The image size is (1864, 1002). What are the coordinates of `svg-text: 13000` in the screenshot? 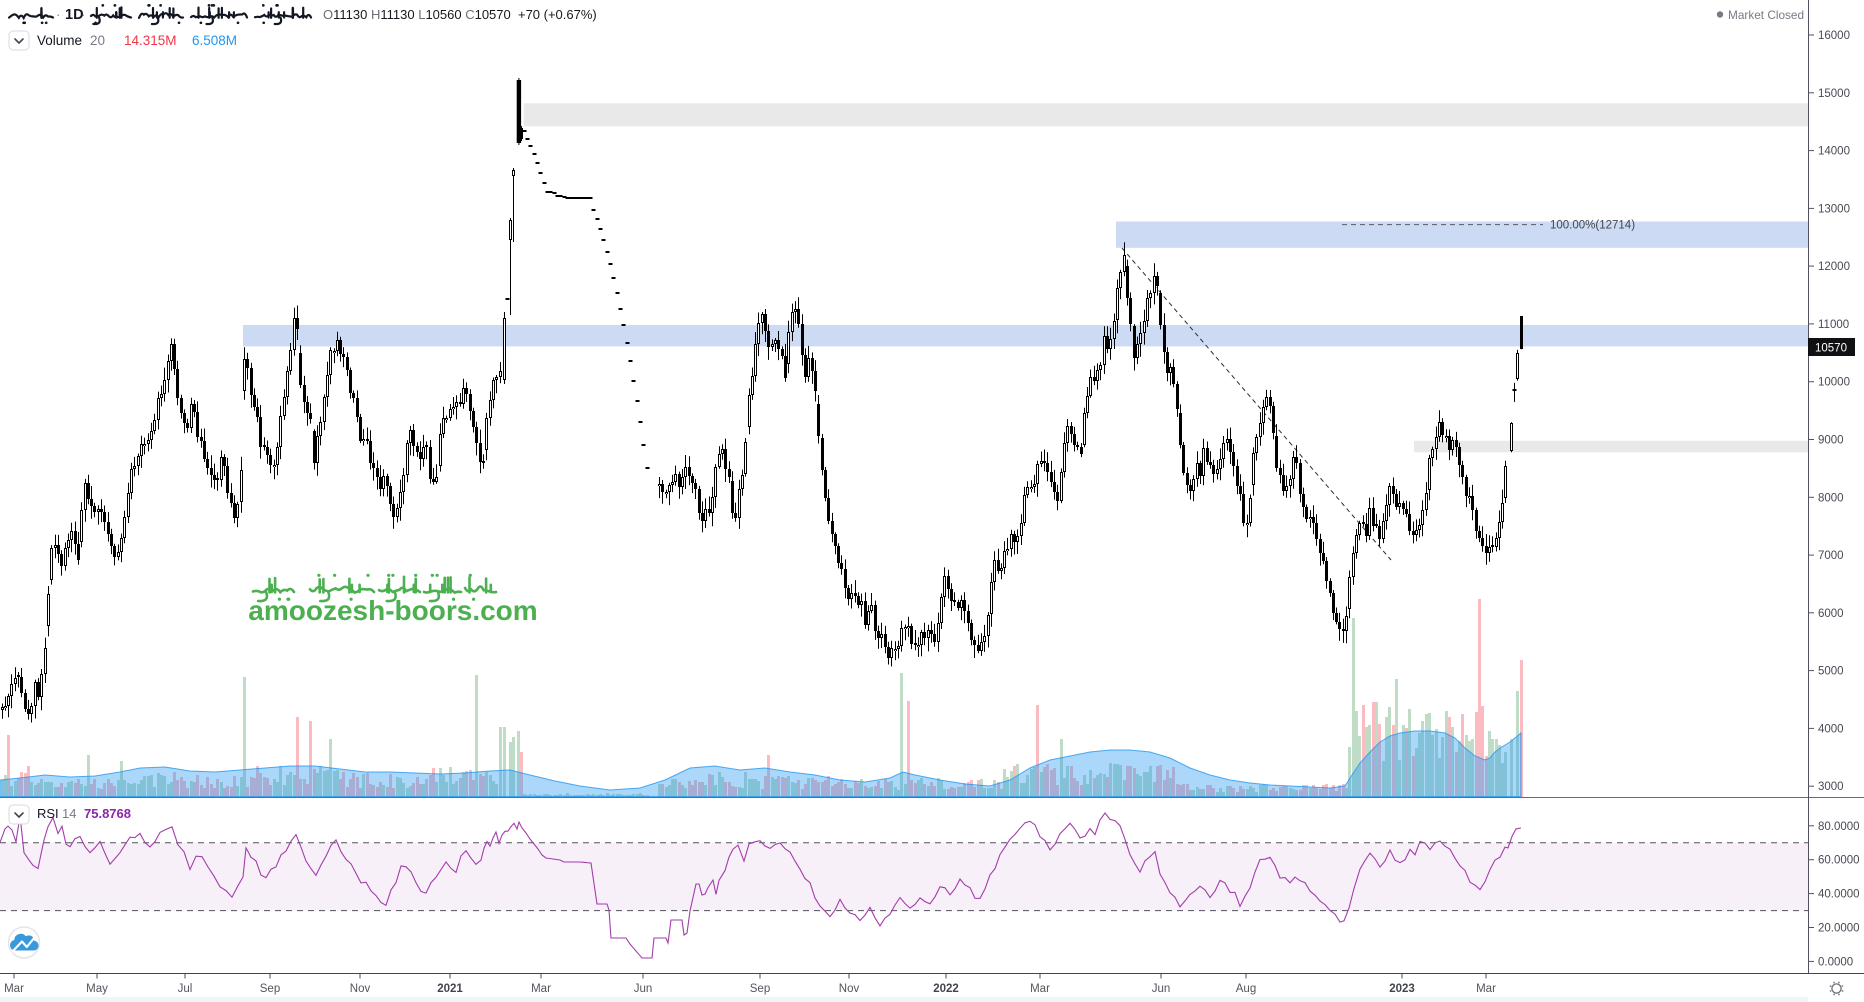 It's located at (1834, 209).